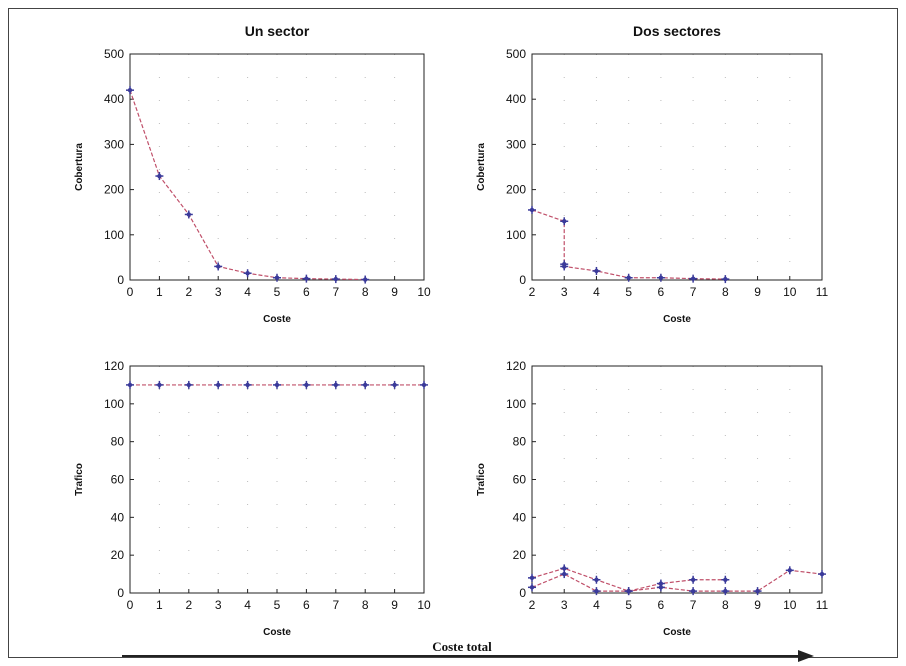 This screenshot has width=906, height=666. What do you see at coordinates (159, 605) in the screenshot?
I see `x-tick-label: 1` at bounding box center [159, 605].